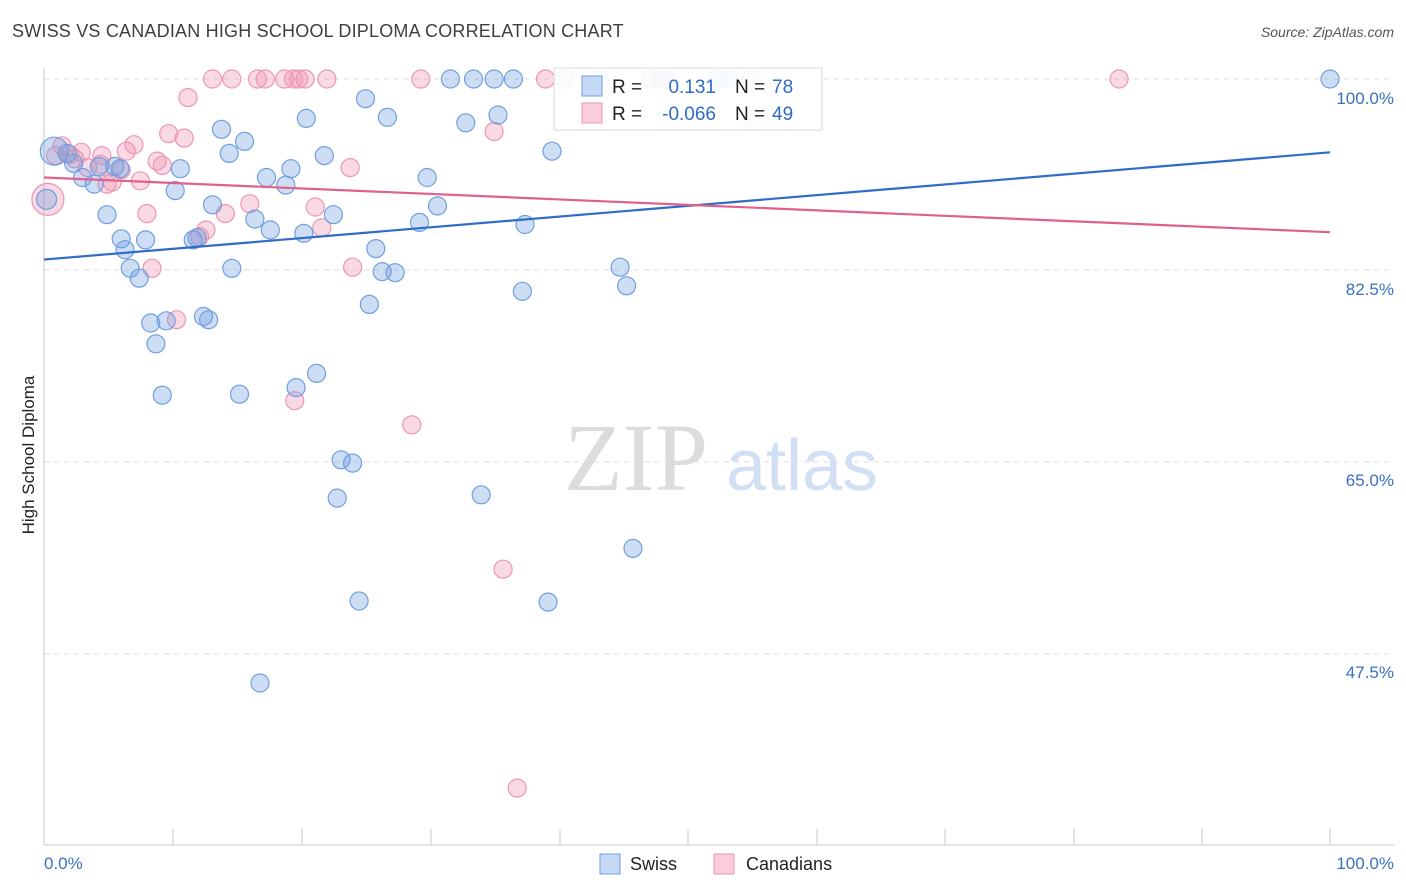 Image resolution: width=1406 pixels, height=892 pixels. Describe the element at coordinates (1327, 32) in the screenshot. I see `chart-source: Source: ZipAtlas.com` at that location.